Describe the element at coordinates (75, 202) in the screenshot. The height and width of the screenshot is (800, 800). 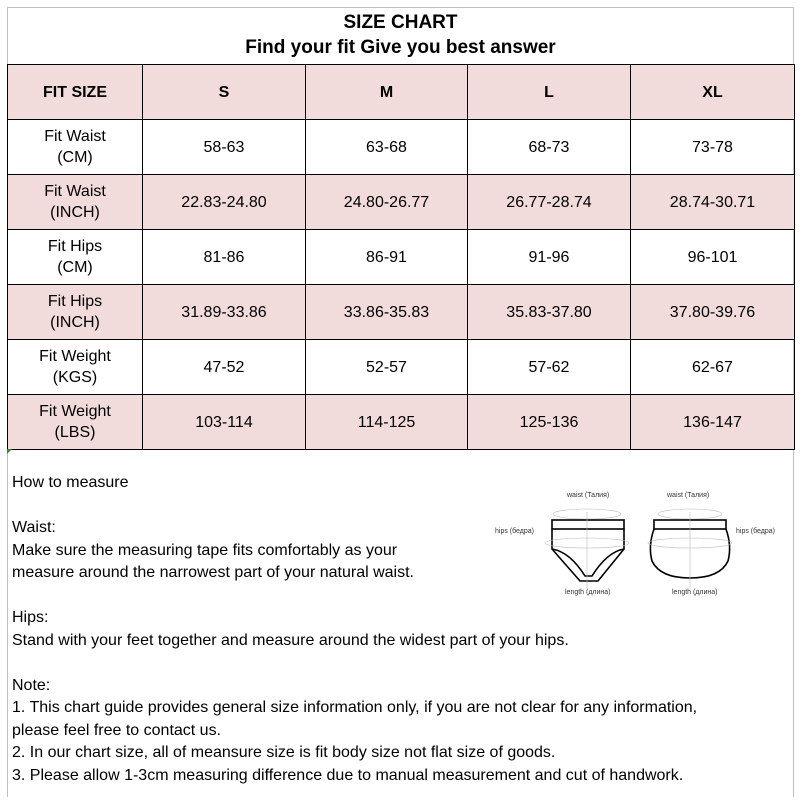
I see `row-label-cell: Fit Waist (INCH)` at that location.